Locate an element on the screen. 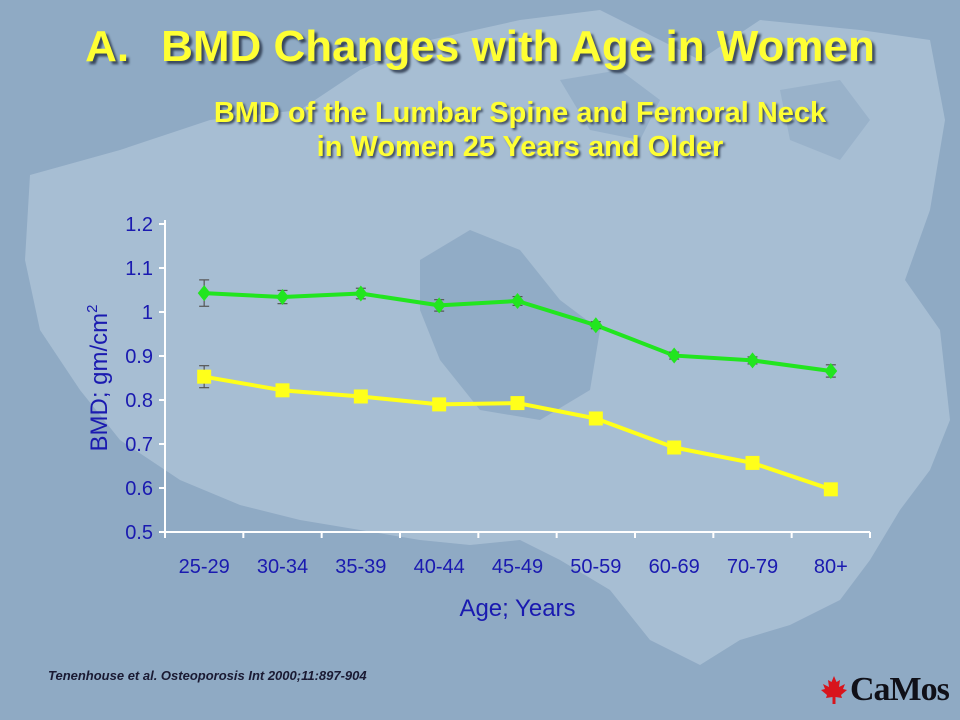 The image size is (960, 720). slide-title: A. BMD Changes with Age in Women is located at coordinates (480, 47).